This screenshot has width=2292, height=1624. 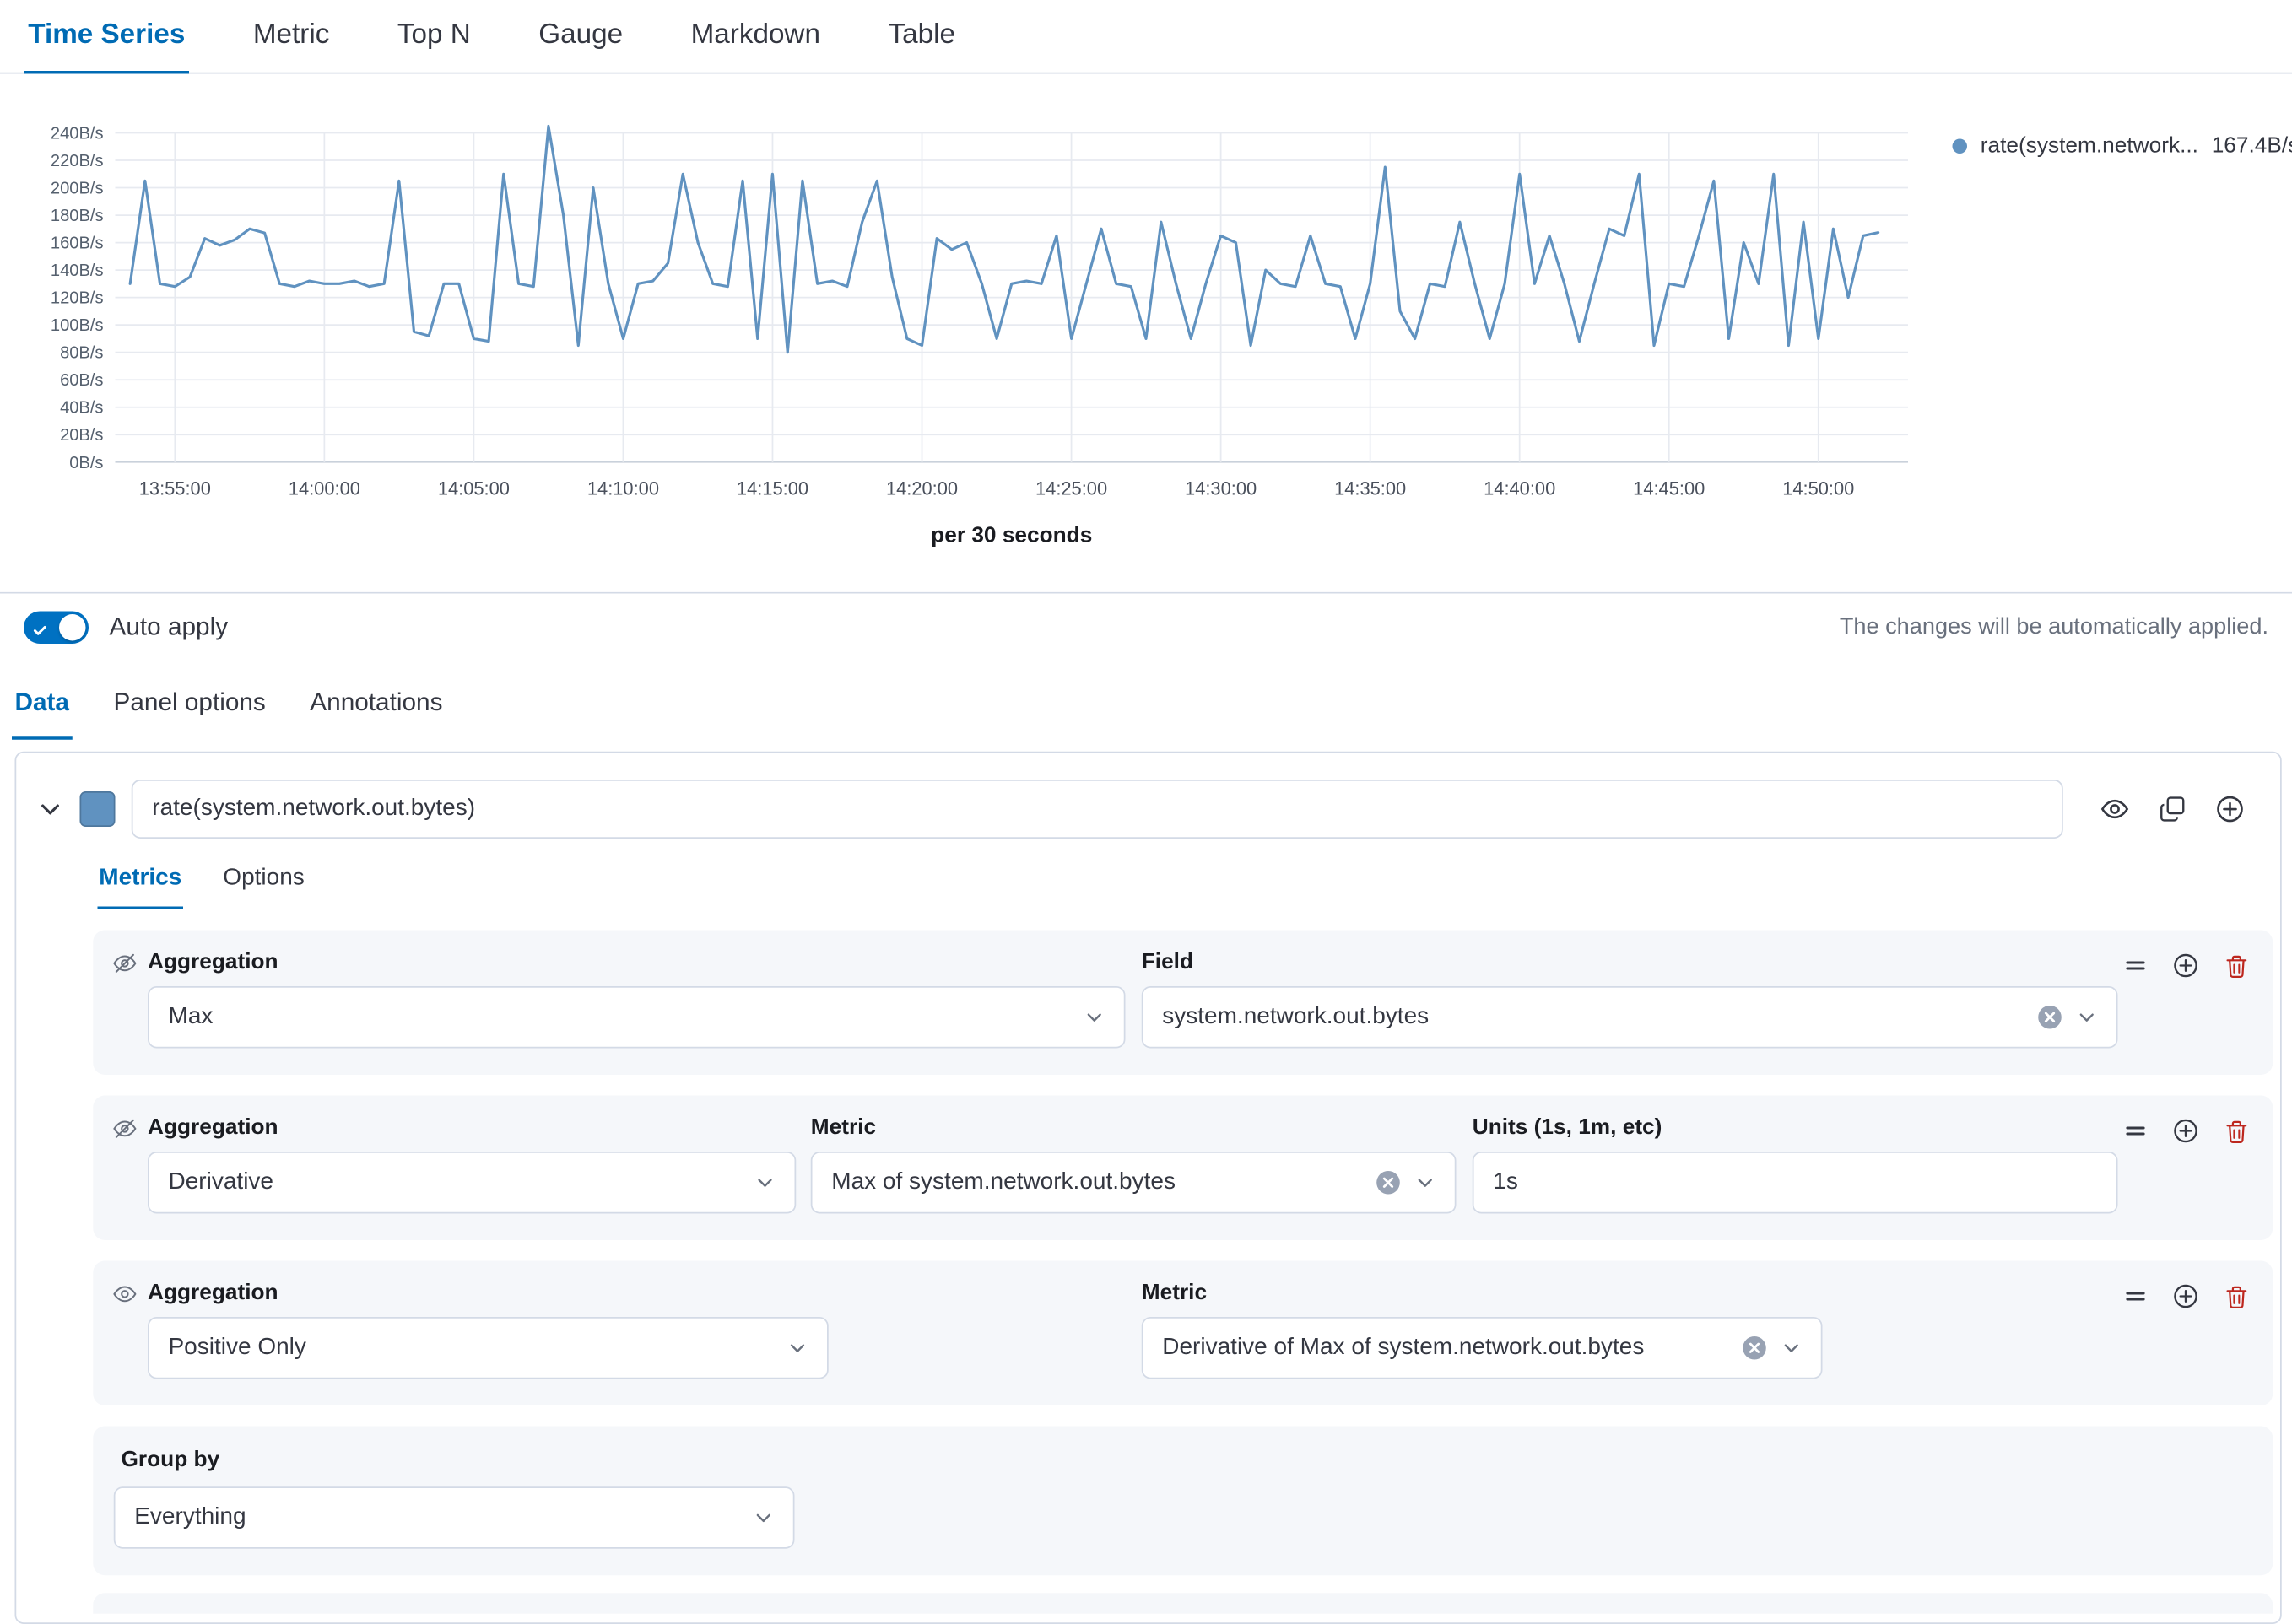 I want to click on tab-data: Data, so click(x=42, y=714).